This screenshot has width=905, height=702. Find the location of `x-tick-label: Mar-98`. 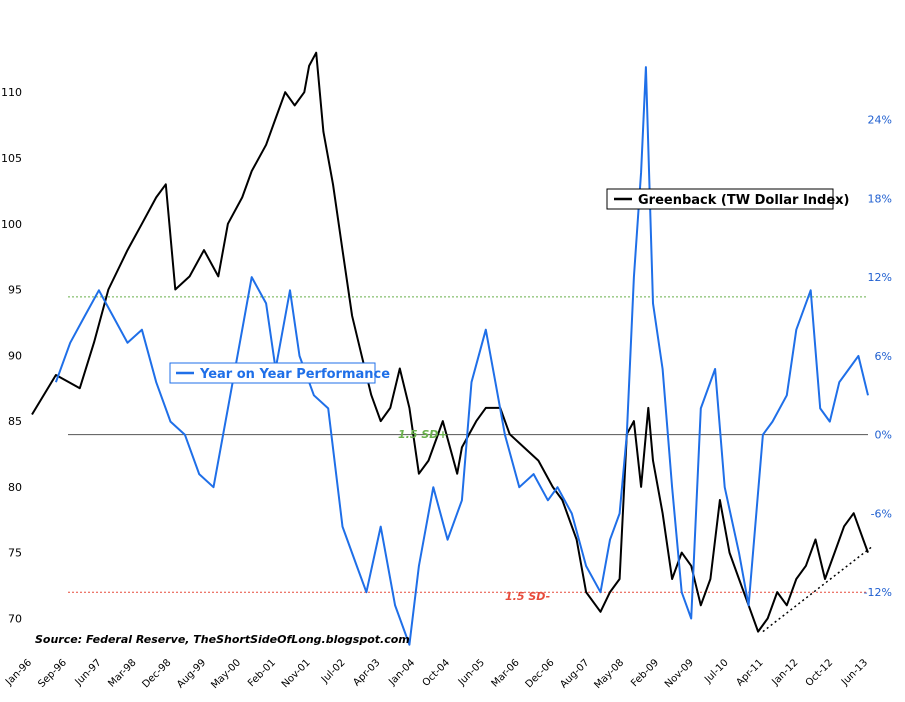

x-tick-label: Mar-98 is located at coordinates (122, 673).